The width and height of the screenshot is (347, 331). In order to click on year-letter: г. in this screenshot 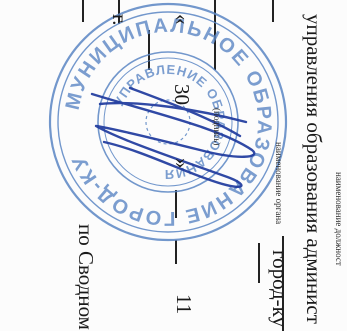, I will do `click(120, 20)`.